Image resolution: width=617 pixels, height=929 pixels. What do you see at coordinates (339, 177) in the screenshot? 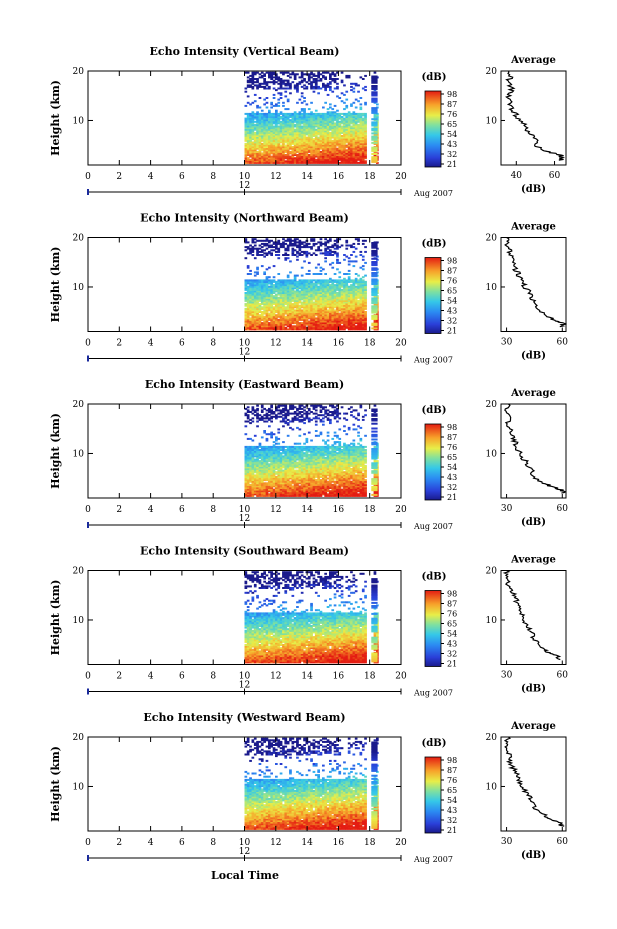
I see `x-tick-label: 16` at bounding box center [339, 177].